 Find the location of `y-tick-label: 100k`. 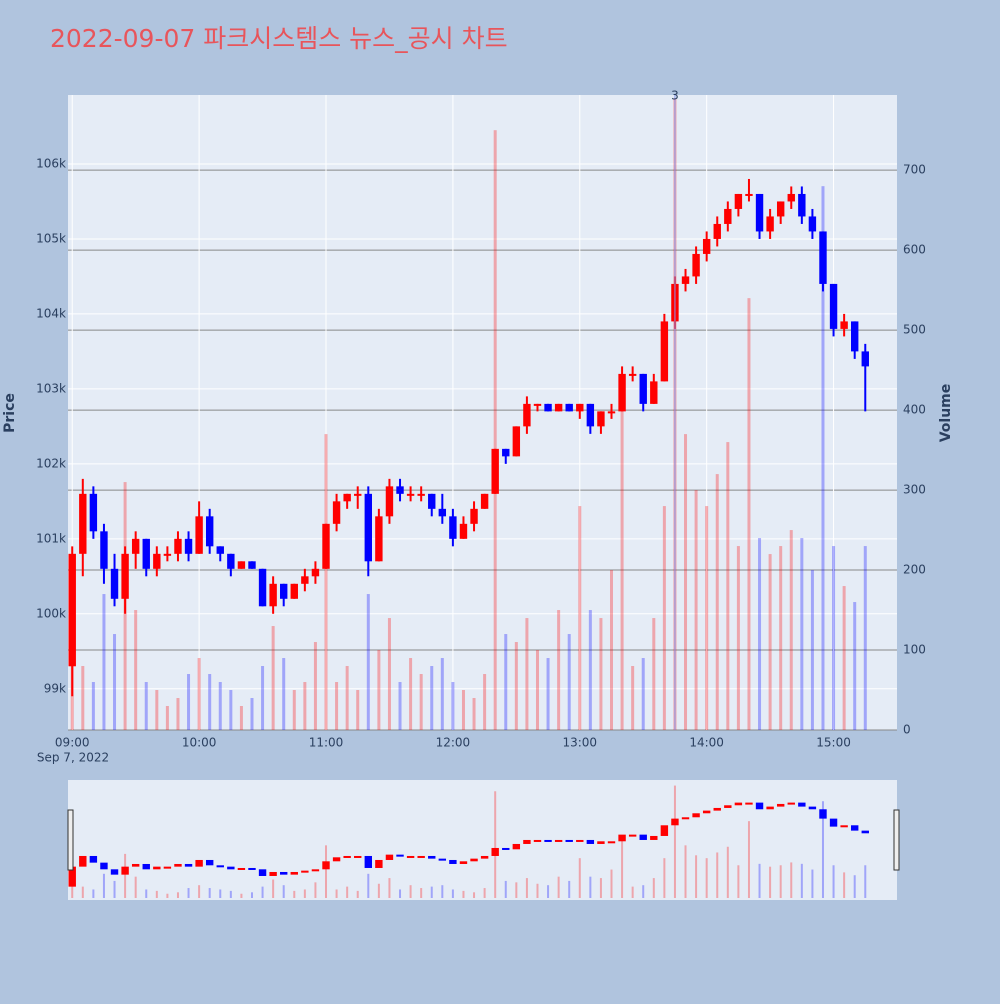

y-tick-label: 100k is located at coordinates (51, 613).